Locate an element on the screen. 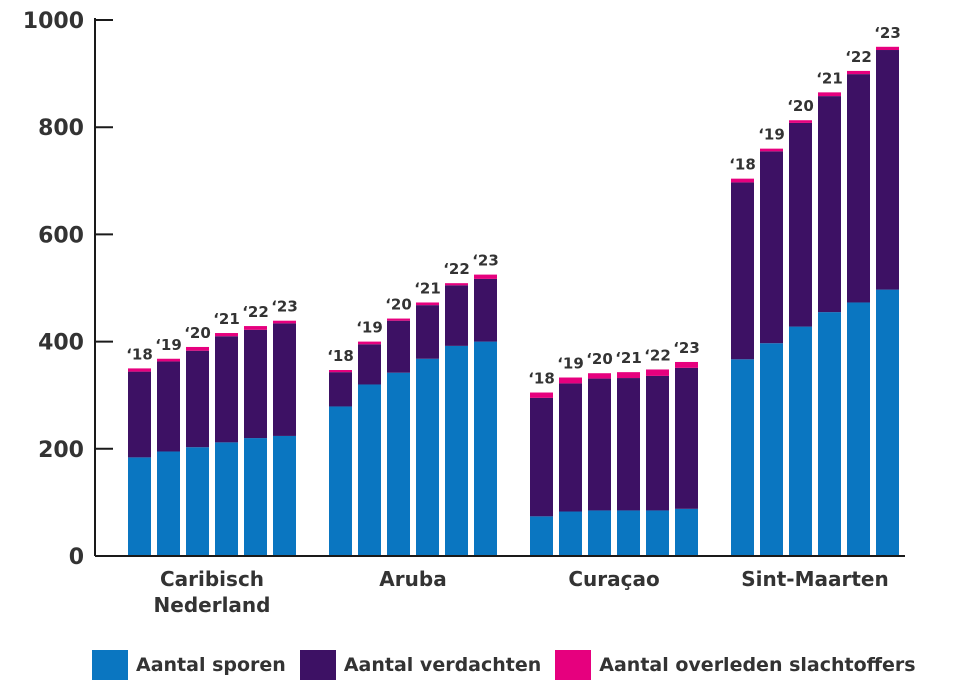 The image size is (963, 680). x-category-label: Sint-Maarten is located at coordinates (814, 579).